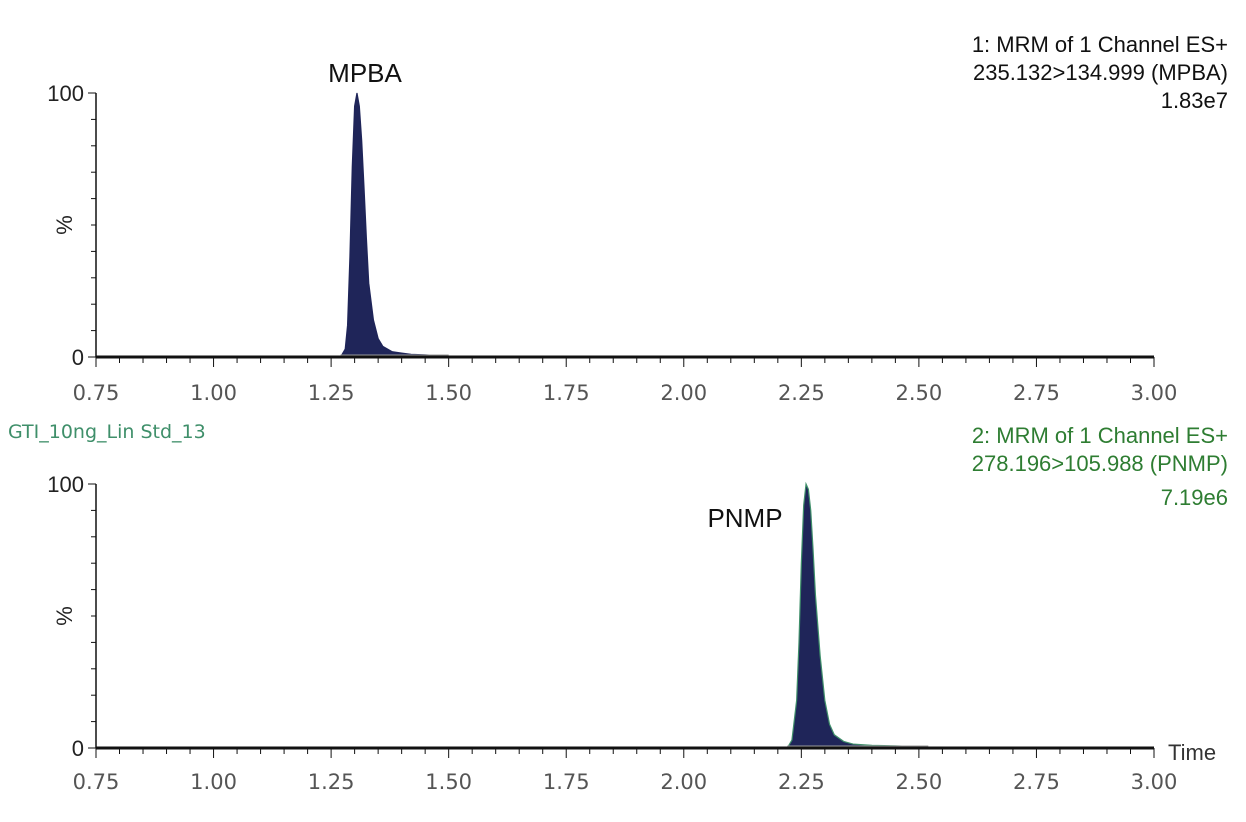  What do you see at coordinates (1194, 497) in the screenshot?
I see `intensity-info-line: 7.19e6` at bounding box center [1194, 497].